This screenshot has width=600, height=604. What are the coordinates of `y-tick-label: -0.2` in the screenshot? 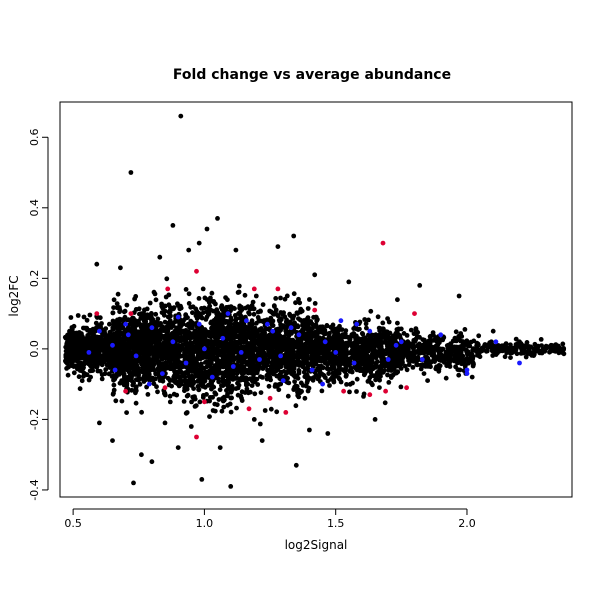 It's located at (34, 419).